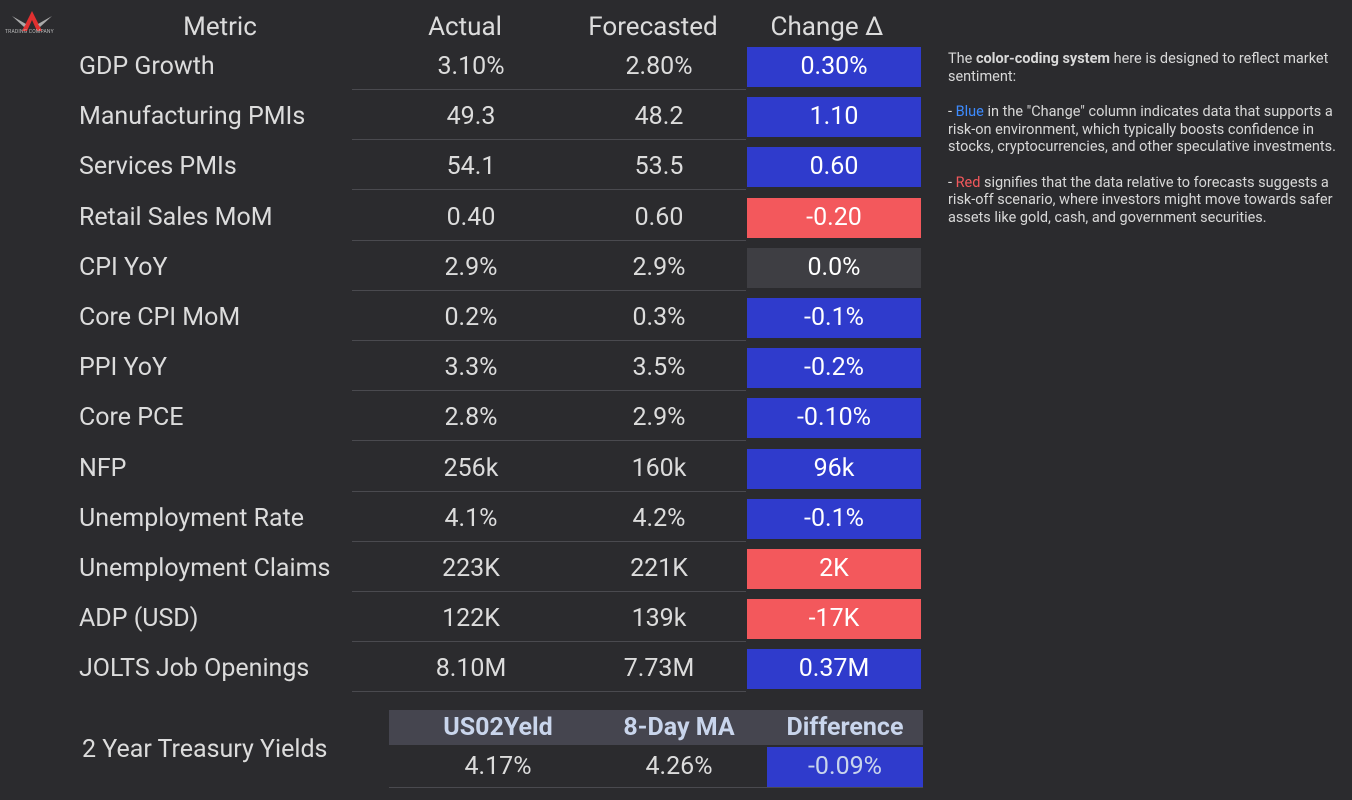  I want to click on actual-value: 3.3%, so click(471, 368).